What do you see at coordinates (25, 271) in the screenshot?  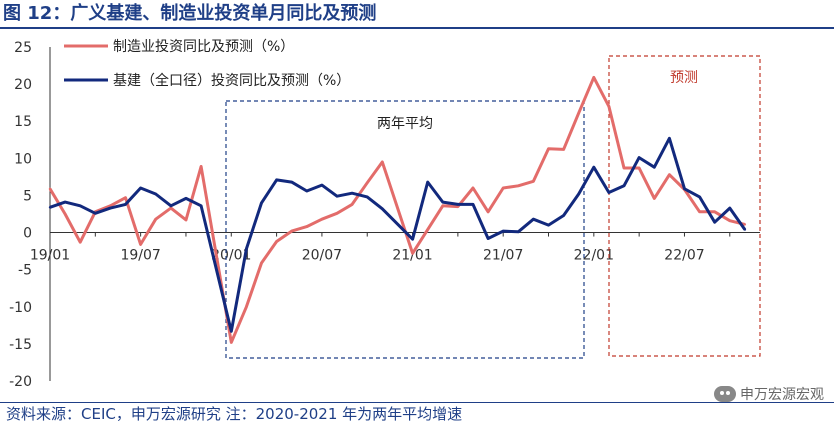 I see `y-tick-label: -5` at bounding box center [25, 271].